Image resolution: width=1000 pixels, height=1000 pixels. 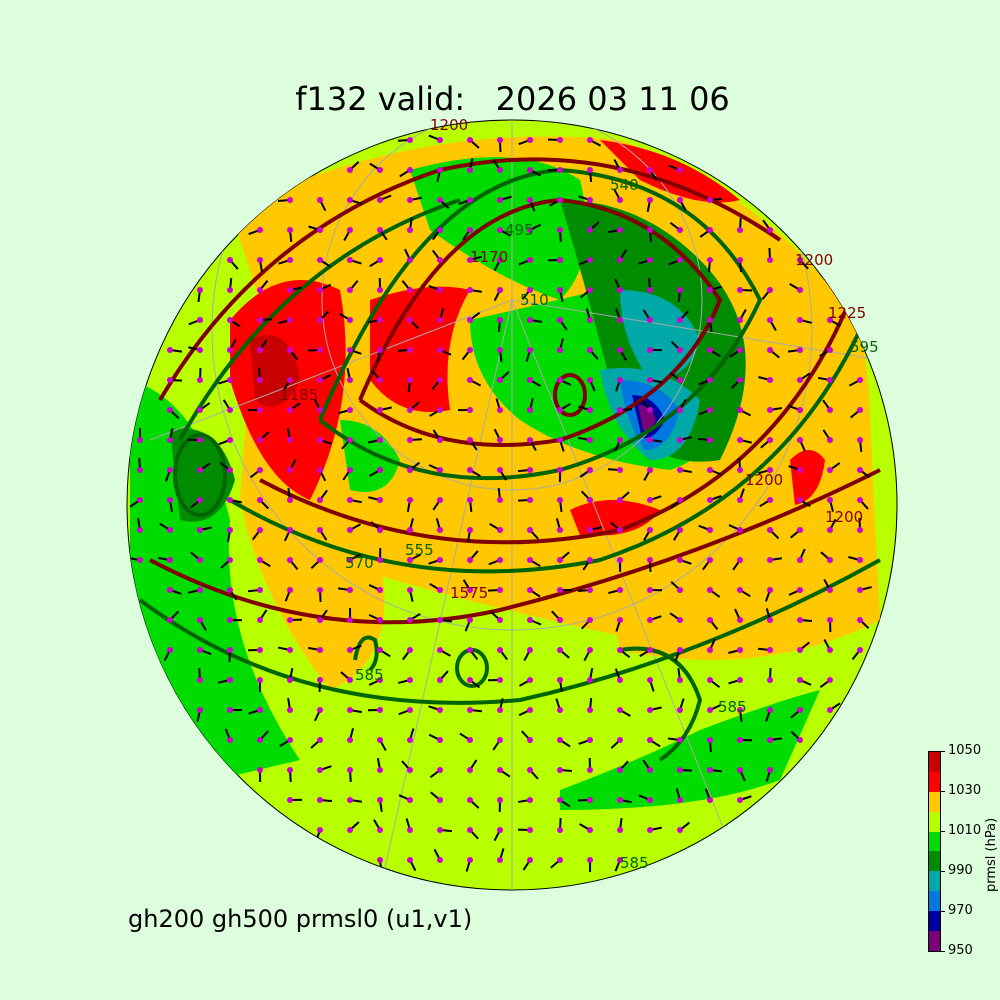 I want to click on contour-label: 595, so click(x=864, y=347).